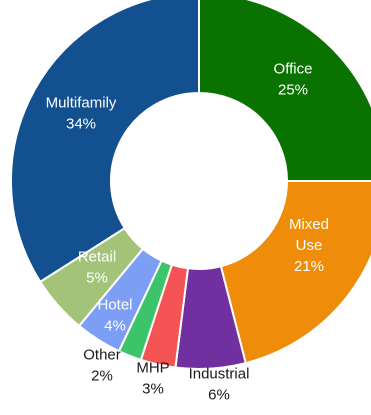 The height and width of the screenshot is (415, 371). What do you see at coordinates (152, 368) in the screenshot?
I see `slice-name-mhp: MHP` at bounding box center [152, 368].